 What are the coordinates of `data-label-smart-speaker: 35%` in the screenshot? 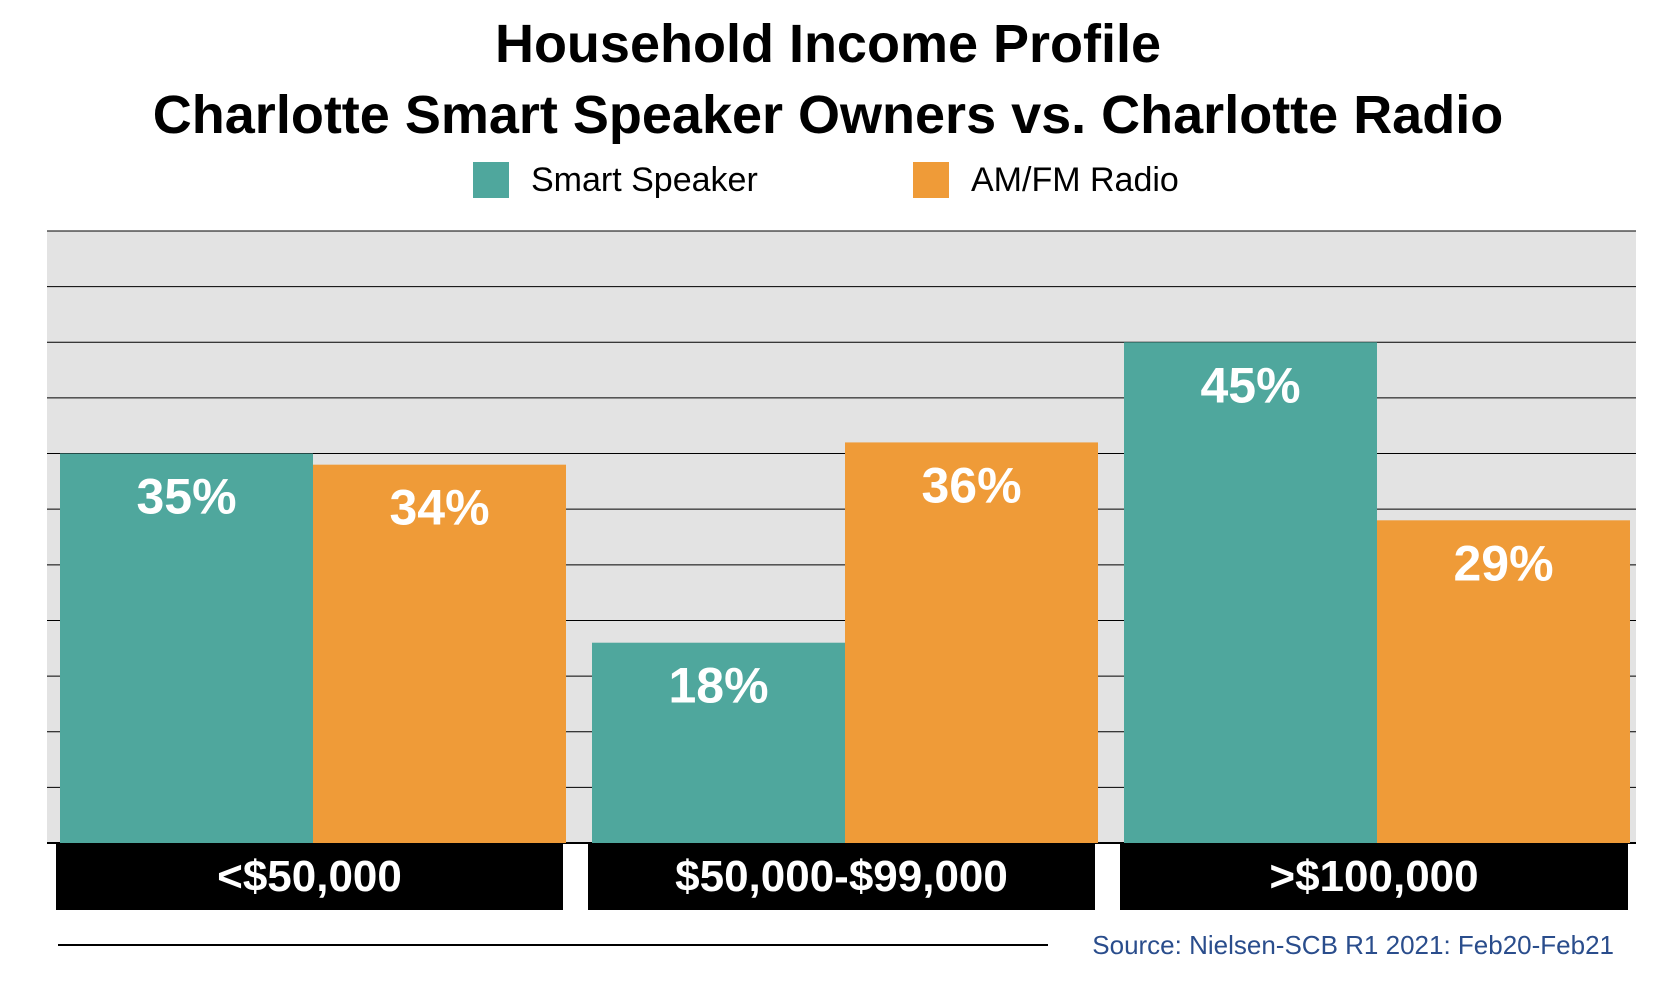 It's located at (186, 497).